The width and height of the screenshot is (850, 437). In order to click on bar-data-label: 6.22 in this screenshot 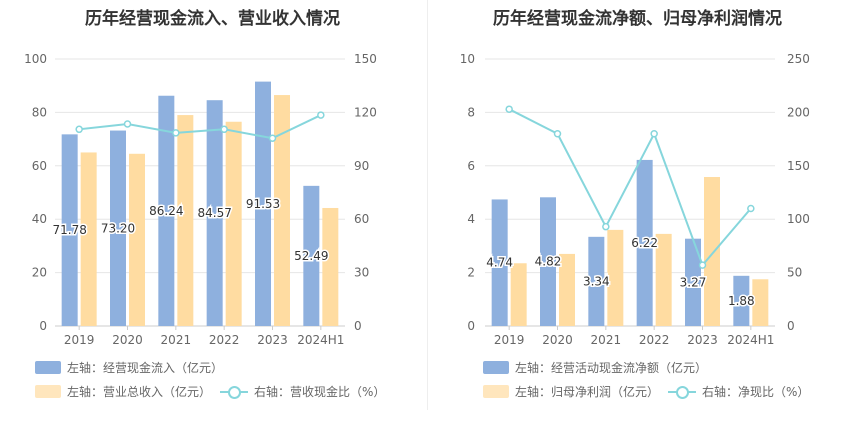, I will do `click(644, 243)`.